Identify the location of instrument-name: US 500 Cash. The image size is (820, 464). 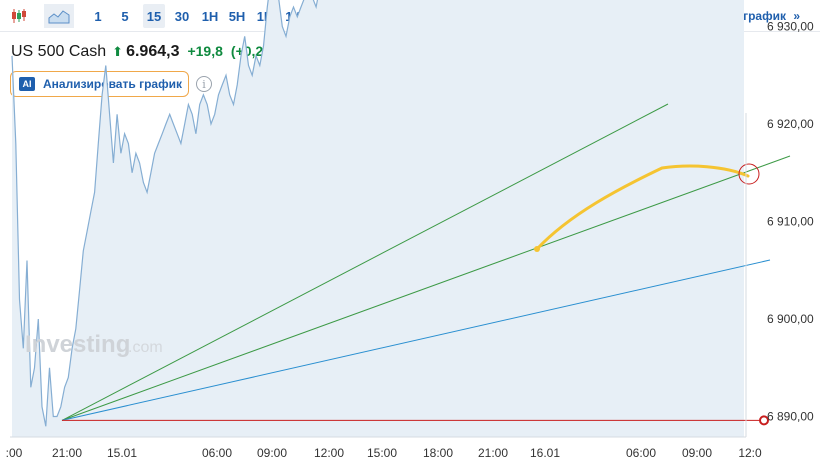
(59, 51).